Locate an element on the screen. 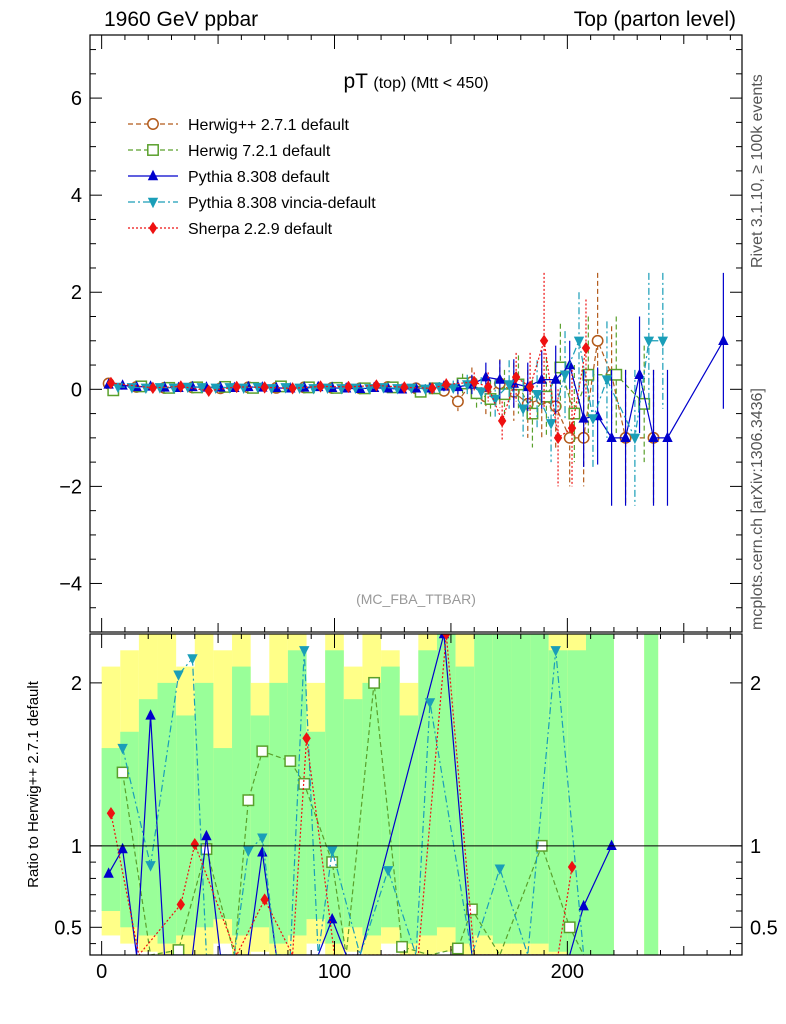 The height and width of the screenshot is (1024, 786). mcplots-label: mcplots.cern.ch [arXiv:1306.3436] is located at coordinates (757, 509).